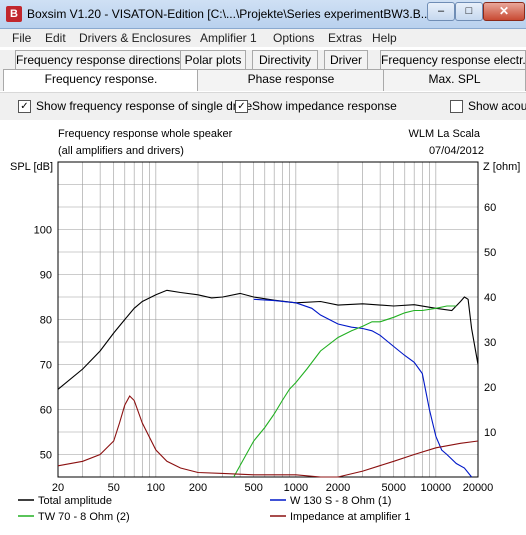  Describe the element at coordinates (144, 106) in the screenshot. I see `single-drive-label: Show frequency response of single drive` at that location.